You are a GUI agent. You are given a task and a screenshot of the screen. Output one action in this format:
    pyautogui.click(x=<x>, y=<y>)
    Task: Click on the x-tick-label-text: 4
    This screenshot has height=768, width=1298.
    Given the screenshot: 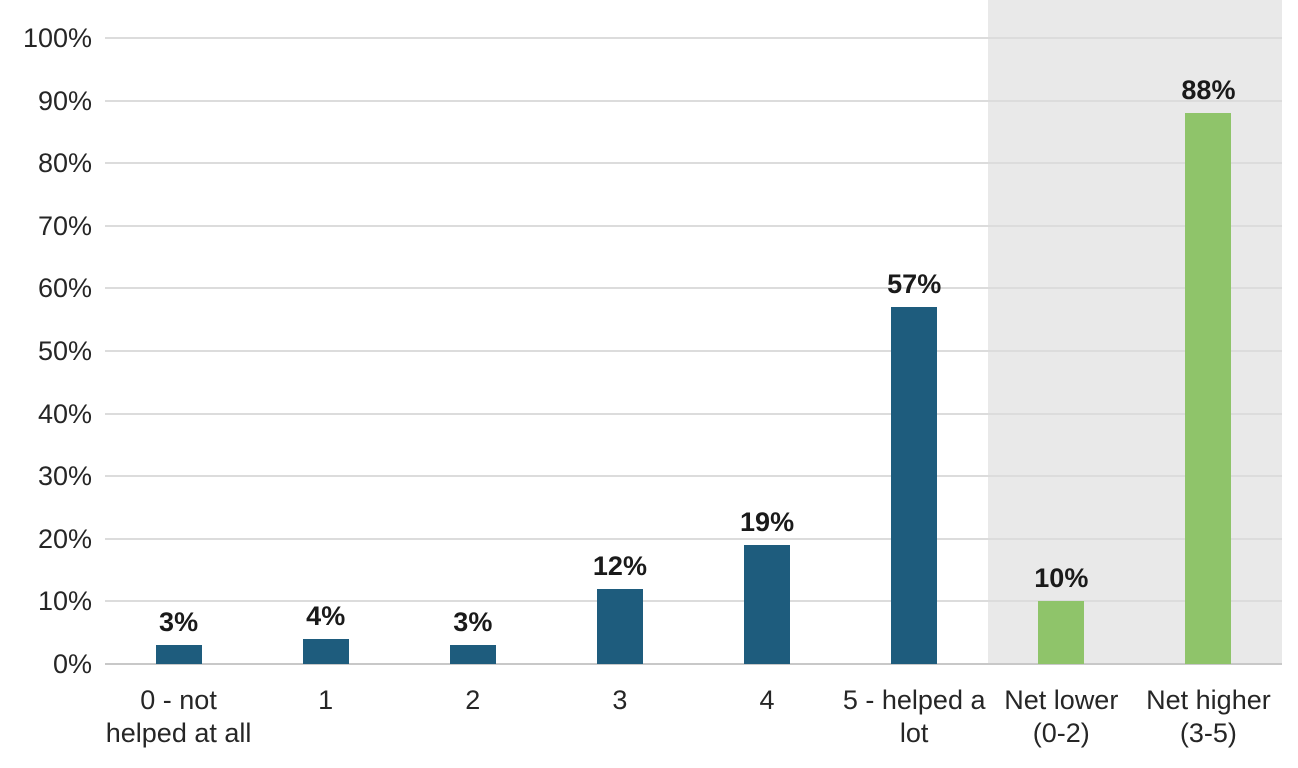 What is the action you would take?
    pyautogui.click(x=767, y=700)
    